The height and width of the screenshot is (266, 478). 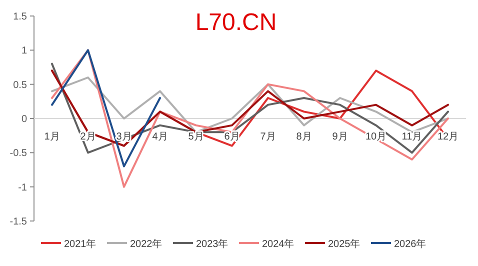 What do you see at coordinates (412, 137) in the screenshot?
I see `x-tick-label: 11月` at bounding box center [412, 137].